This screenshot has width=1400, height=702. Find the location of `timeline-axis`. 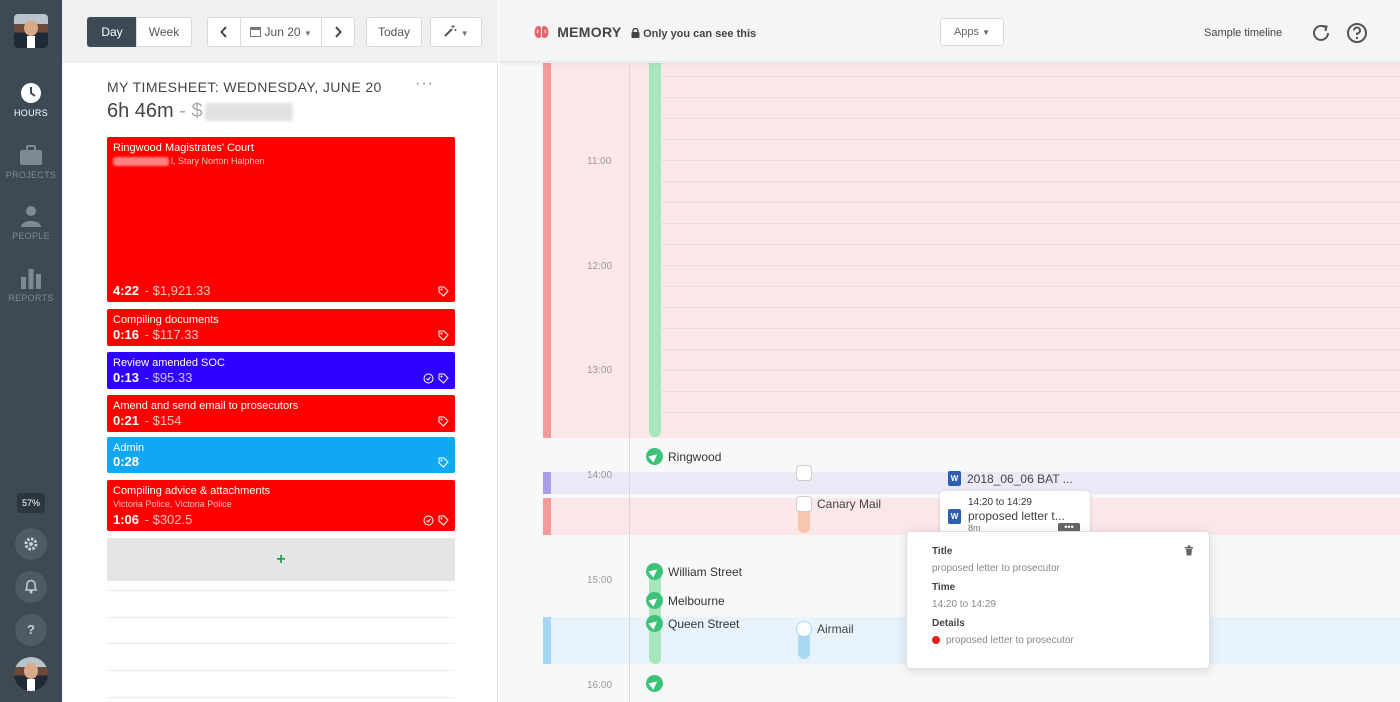

timeline-axis is located at coordinates (629, 382).